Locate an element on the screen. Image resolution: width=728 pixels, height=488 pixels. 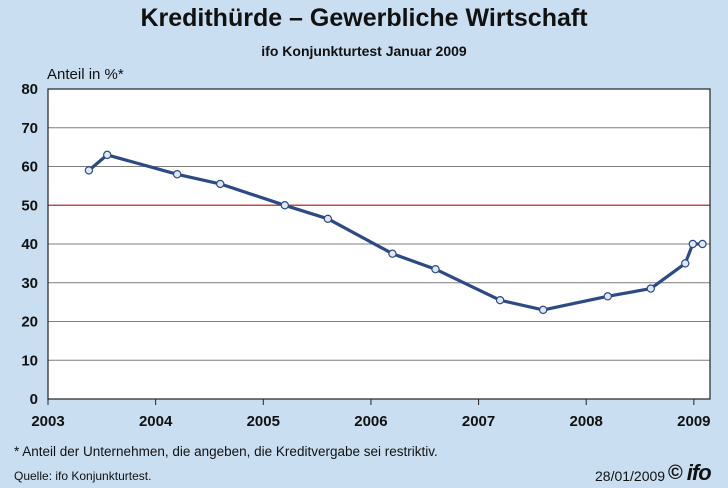
x-tick-label: 2006 is located at coordinates (370, 421).